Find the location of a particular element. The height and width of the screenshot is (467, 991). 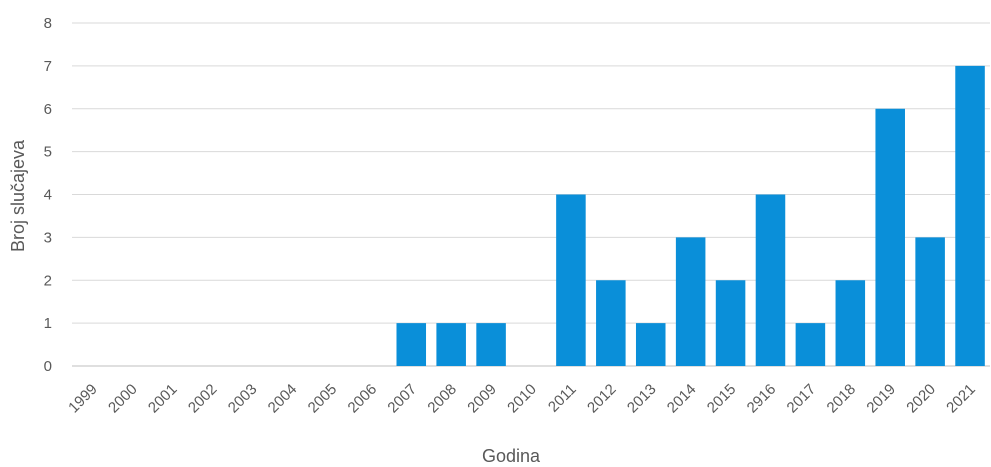

x-tick-label: 2019 is located at coordinates (881, 399).